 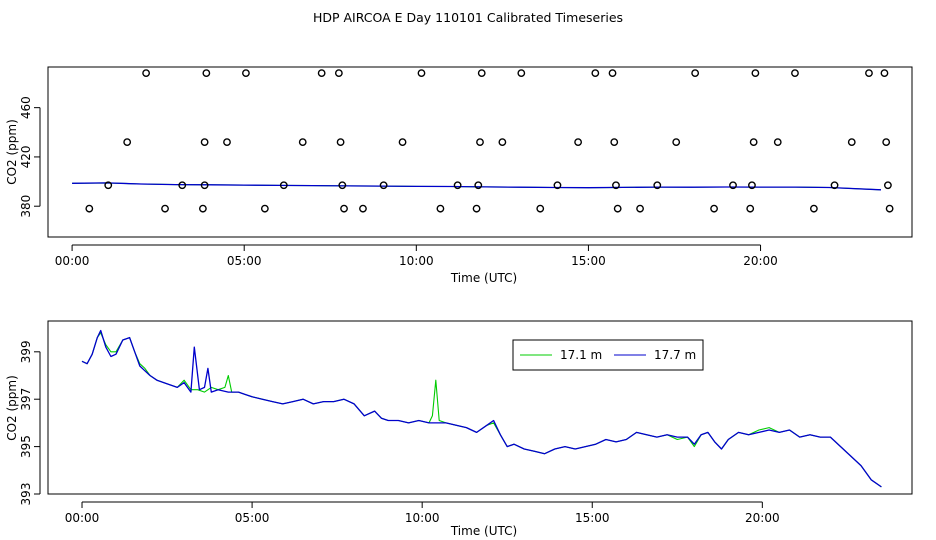 I want to click on bottom-x-tick-label: 20:00, so click(x=762, y=518).